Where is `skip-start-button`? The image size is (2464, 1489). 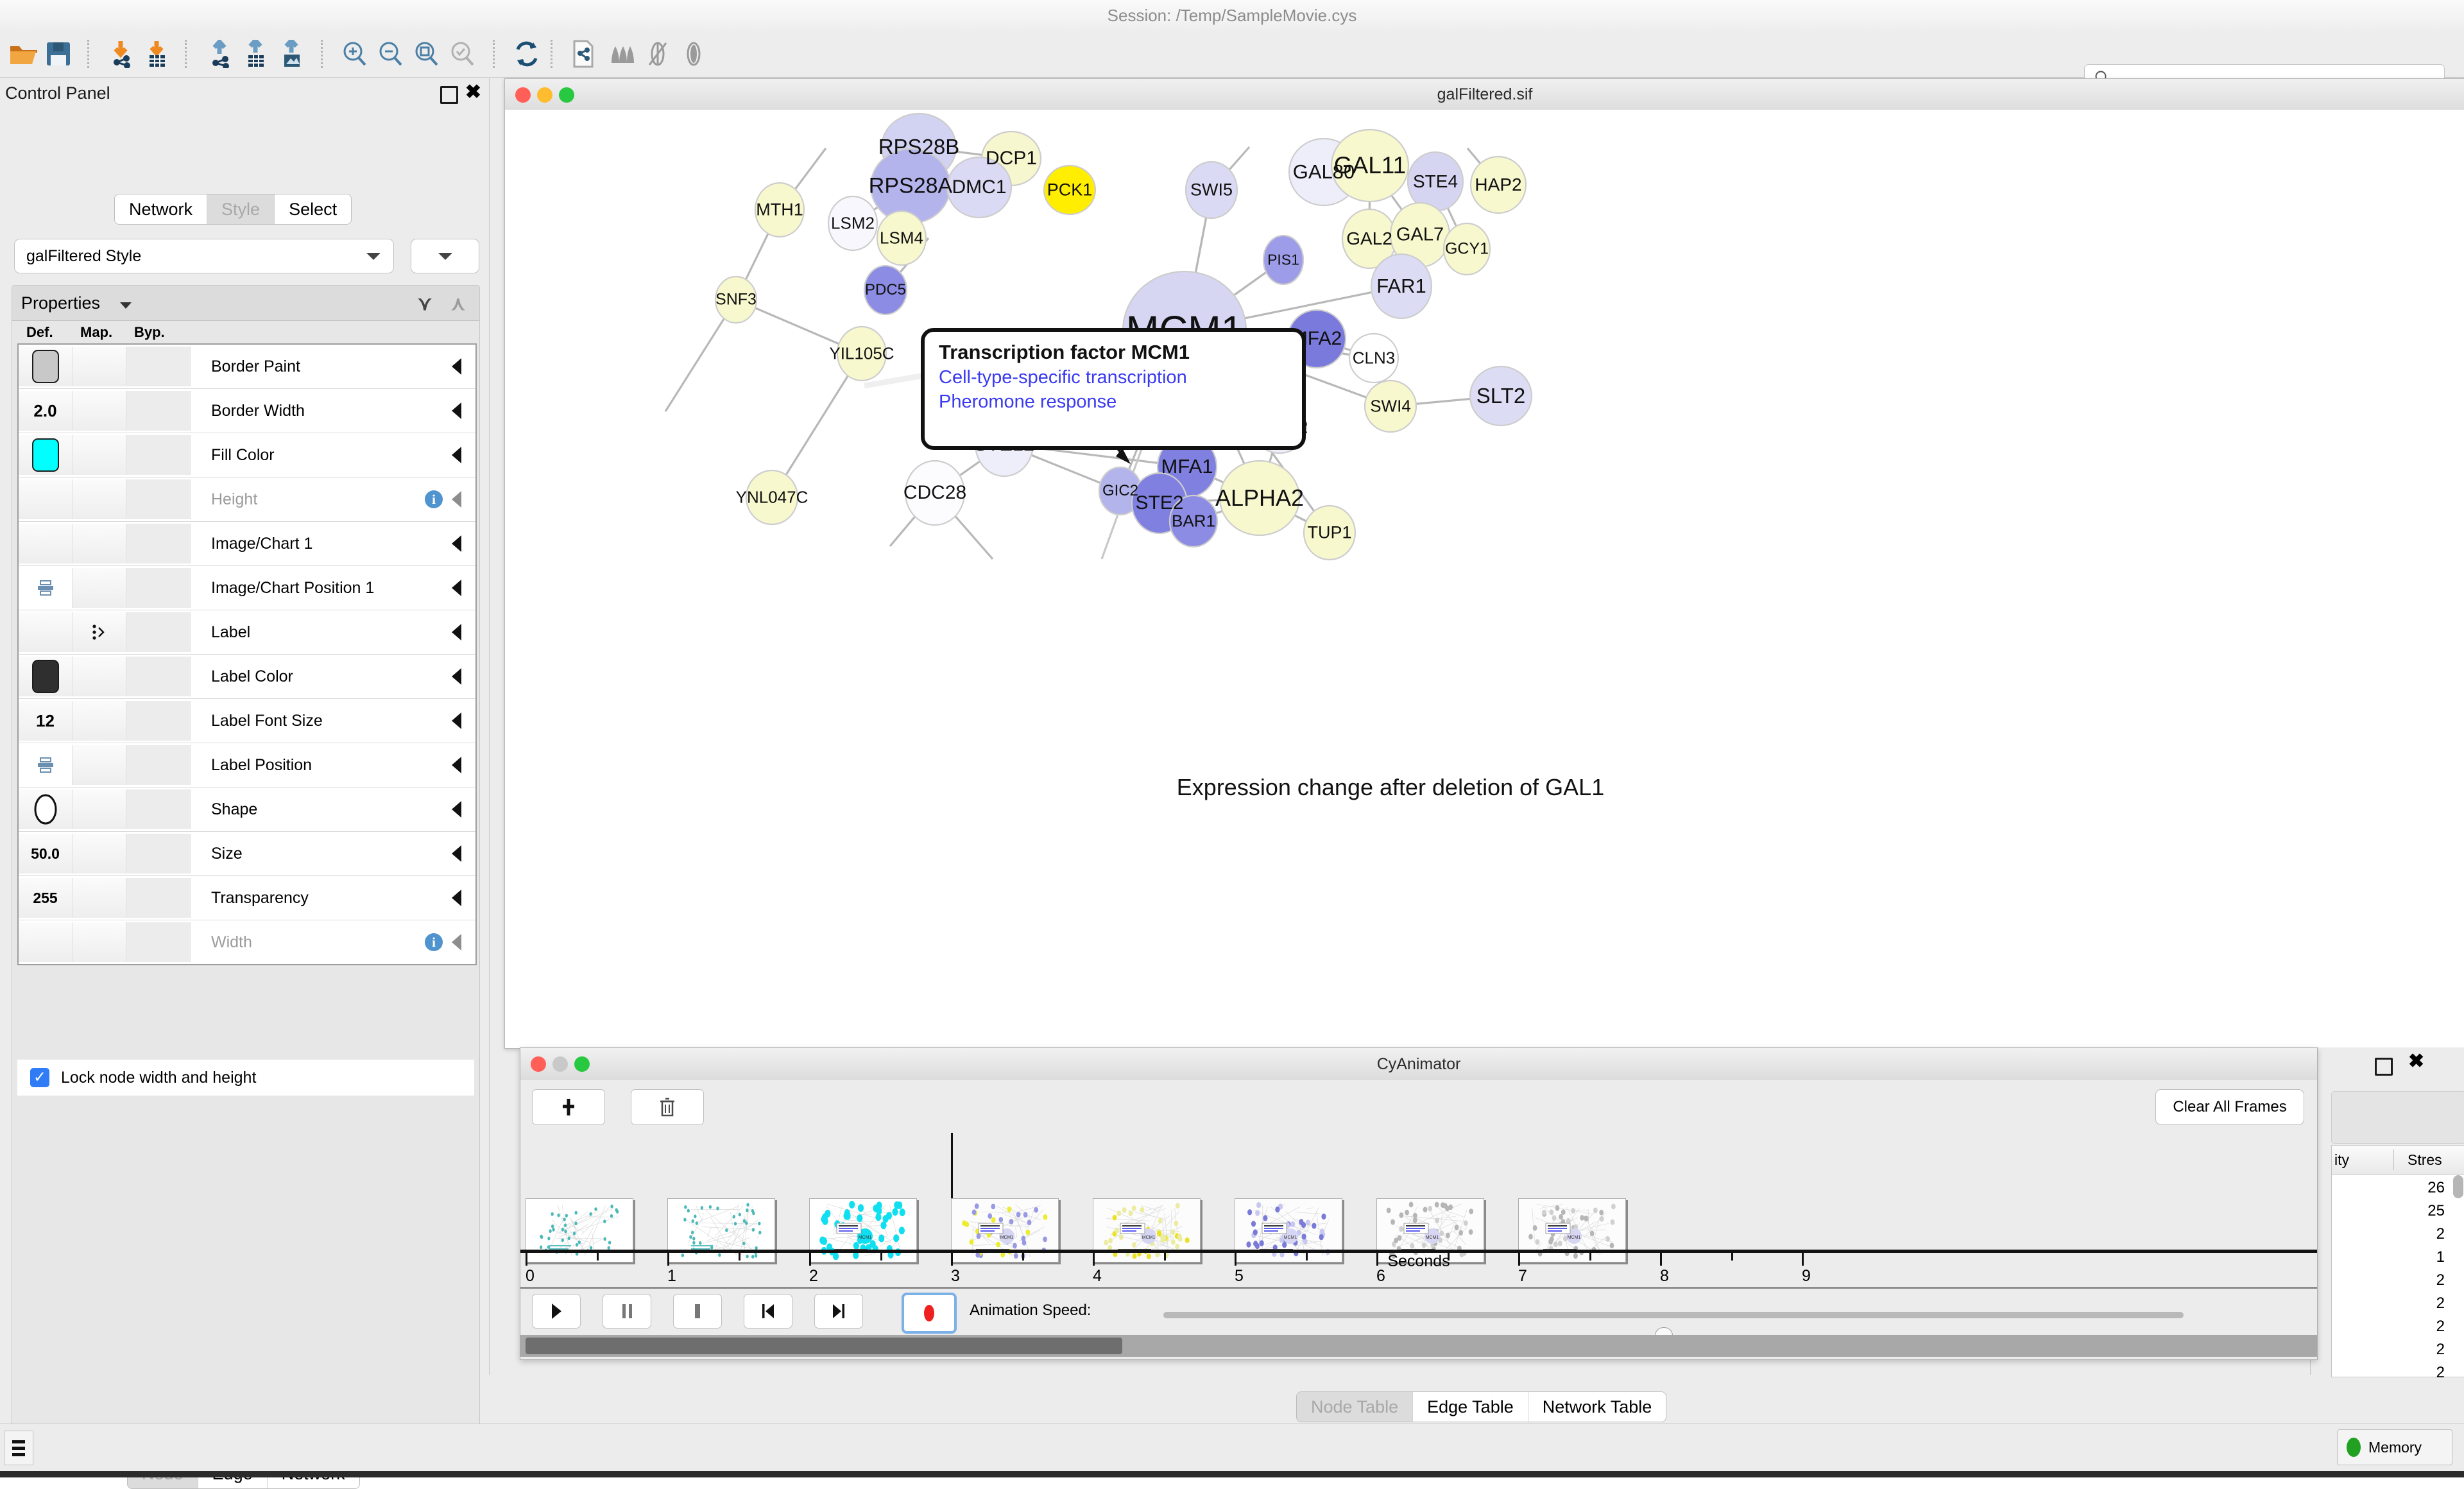 skip-start-button is located at coordinates (768, 1312).